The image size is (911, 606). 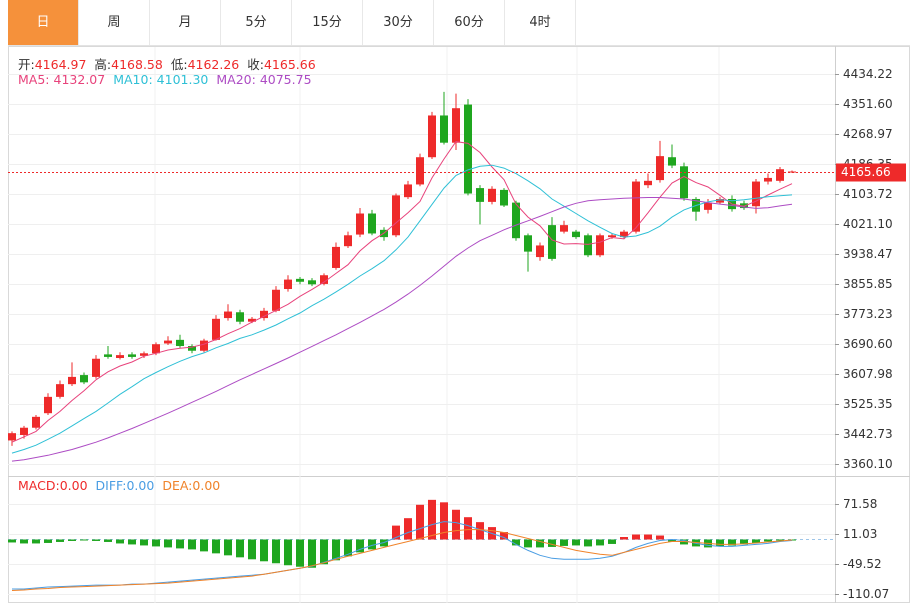 What do you see at coordinates (868, 404) in the screenshot?
I see `y-tick-label: 3525.35` at bounding box center [868, 404].